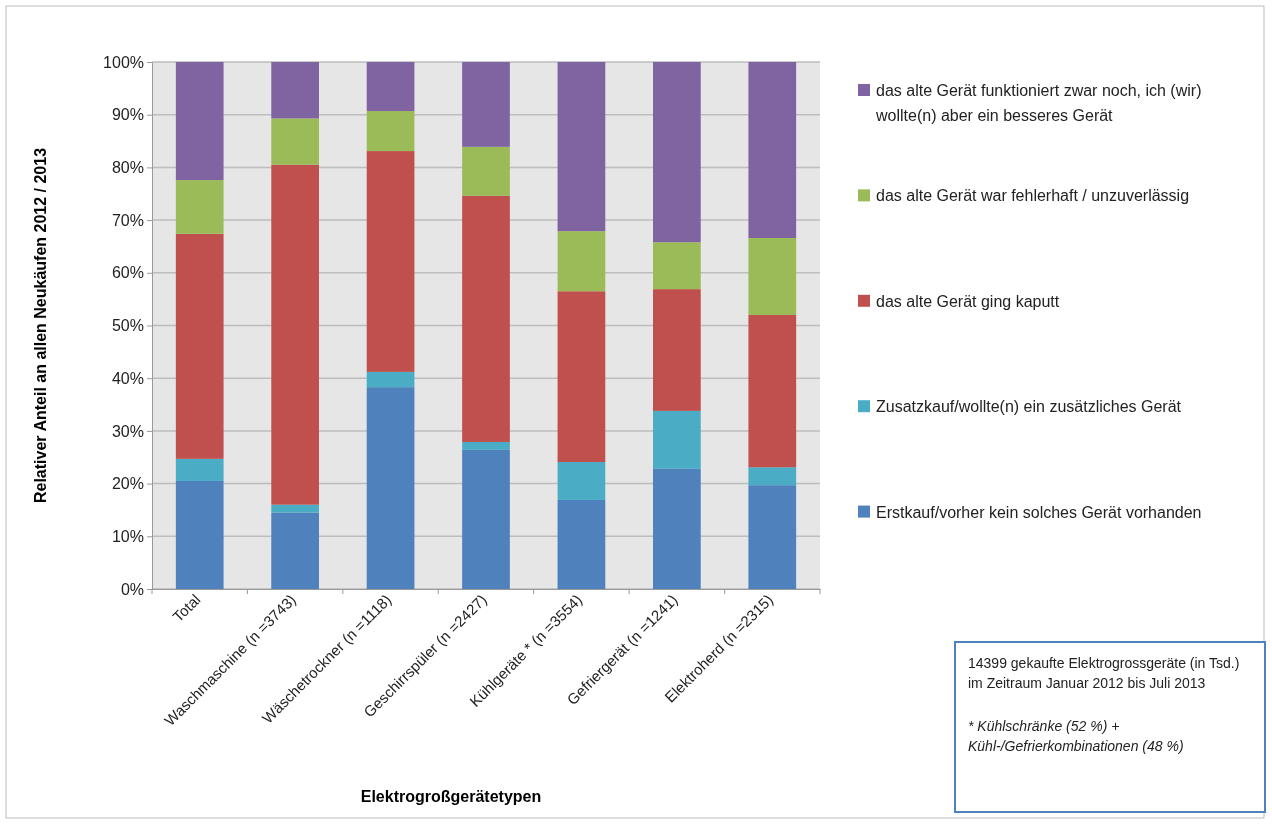 The image size is (1272, 825). What do you see at coordinates (127, 273) in the screenshot?
I see `y-tick-label: 60%` at bounding box center [127, 273].